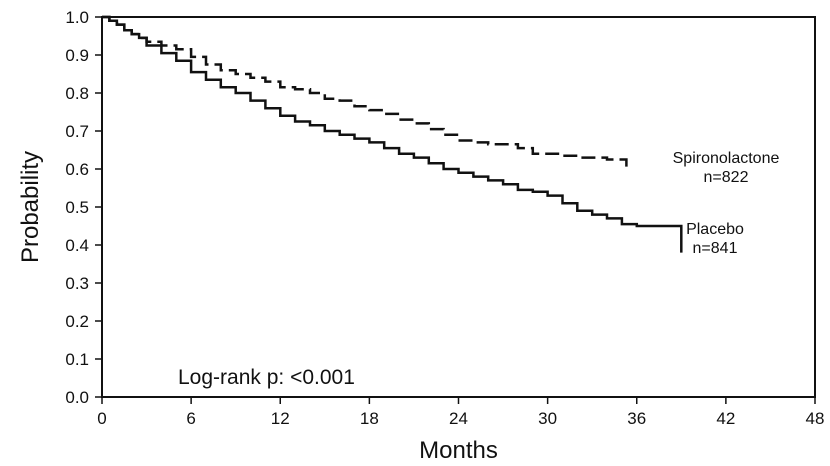 The width and height of the screenshot is (830, 466). Describe the element at coordinates (715, 248) in the screenshot. I see `series-n-placebo: n=841` at that location.